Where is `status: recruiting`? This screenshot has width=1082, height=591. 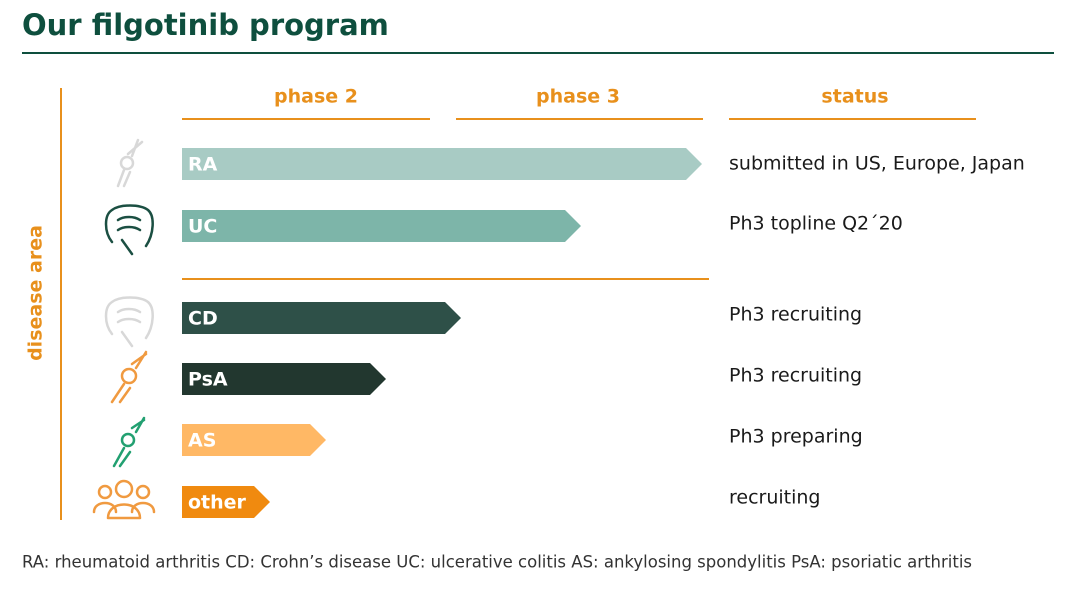
status: recruiting is located at coordinates (775, 498).